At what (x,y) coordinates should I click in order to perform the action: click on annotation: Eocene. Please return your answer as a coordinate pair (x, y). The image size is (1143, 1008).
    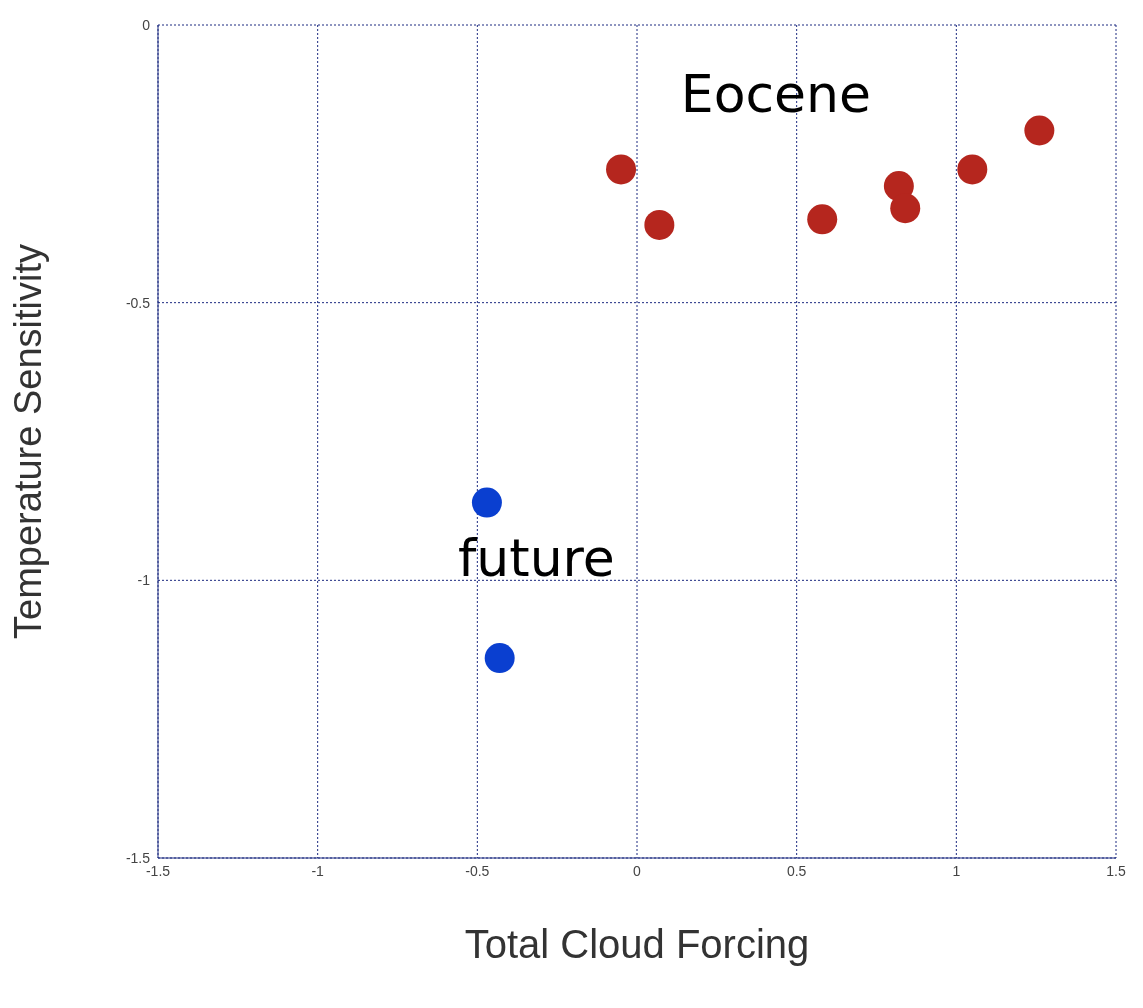
    Looking at the image, I should click on (776, 94).